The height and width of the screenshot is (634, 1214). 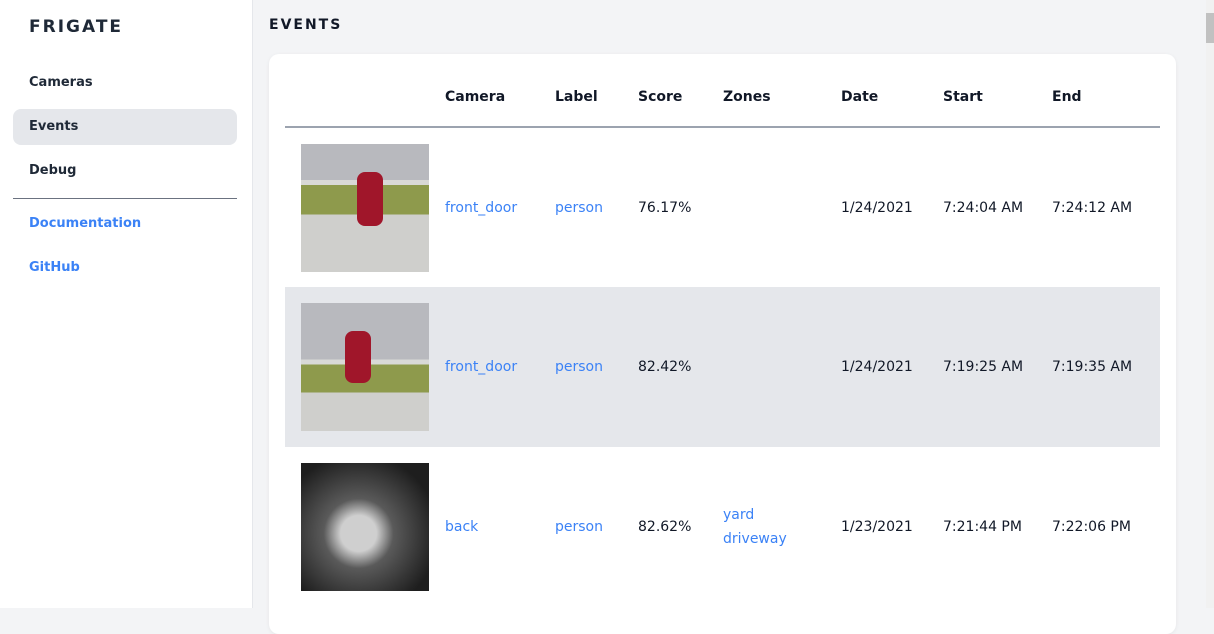 What do you see at coordinates (877, 527) in the screenshot?
I see `date: 1/23/2021` at bounding box center [877, 527].